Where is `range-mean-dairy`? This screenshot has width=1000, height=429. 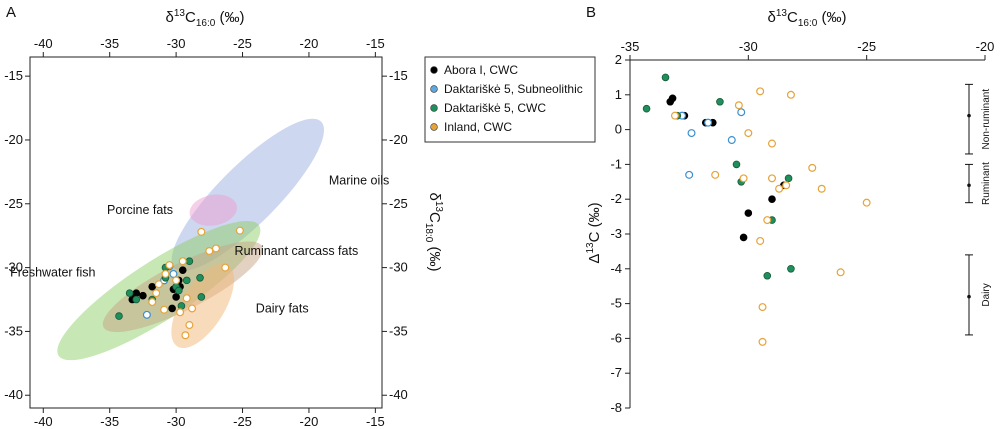 range-mean-dairy is located at coordinates (969, 296).